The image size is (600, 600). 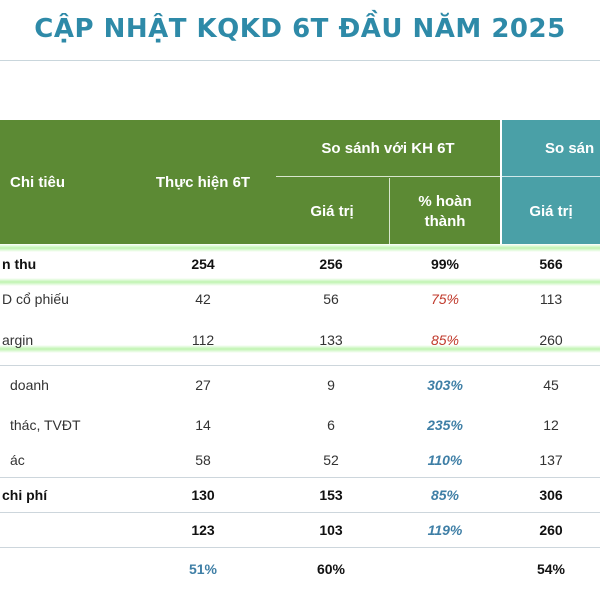 I want to click on header-pct-hoan-thanh: % hoàn thành, so click(x=445, y=212).